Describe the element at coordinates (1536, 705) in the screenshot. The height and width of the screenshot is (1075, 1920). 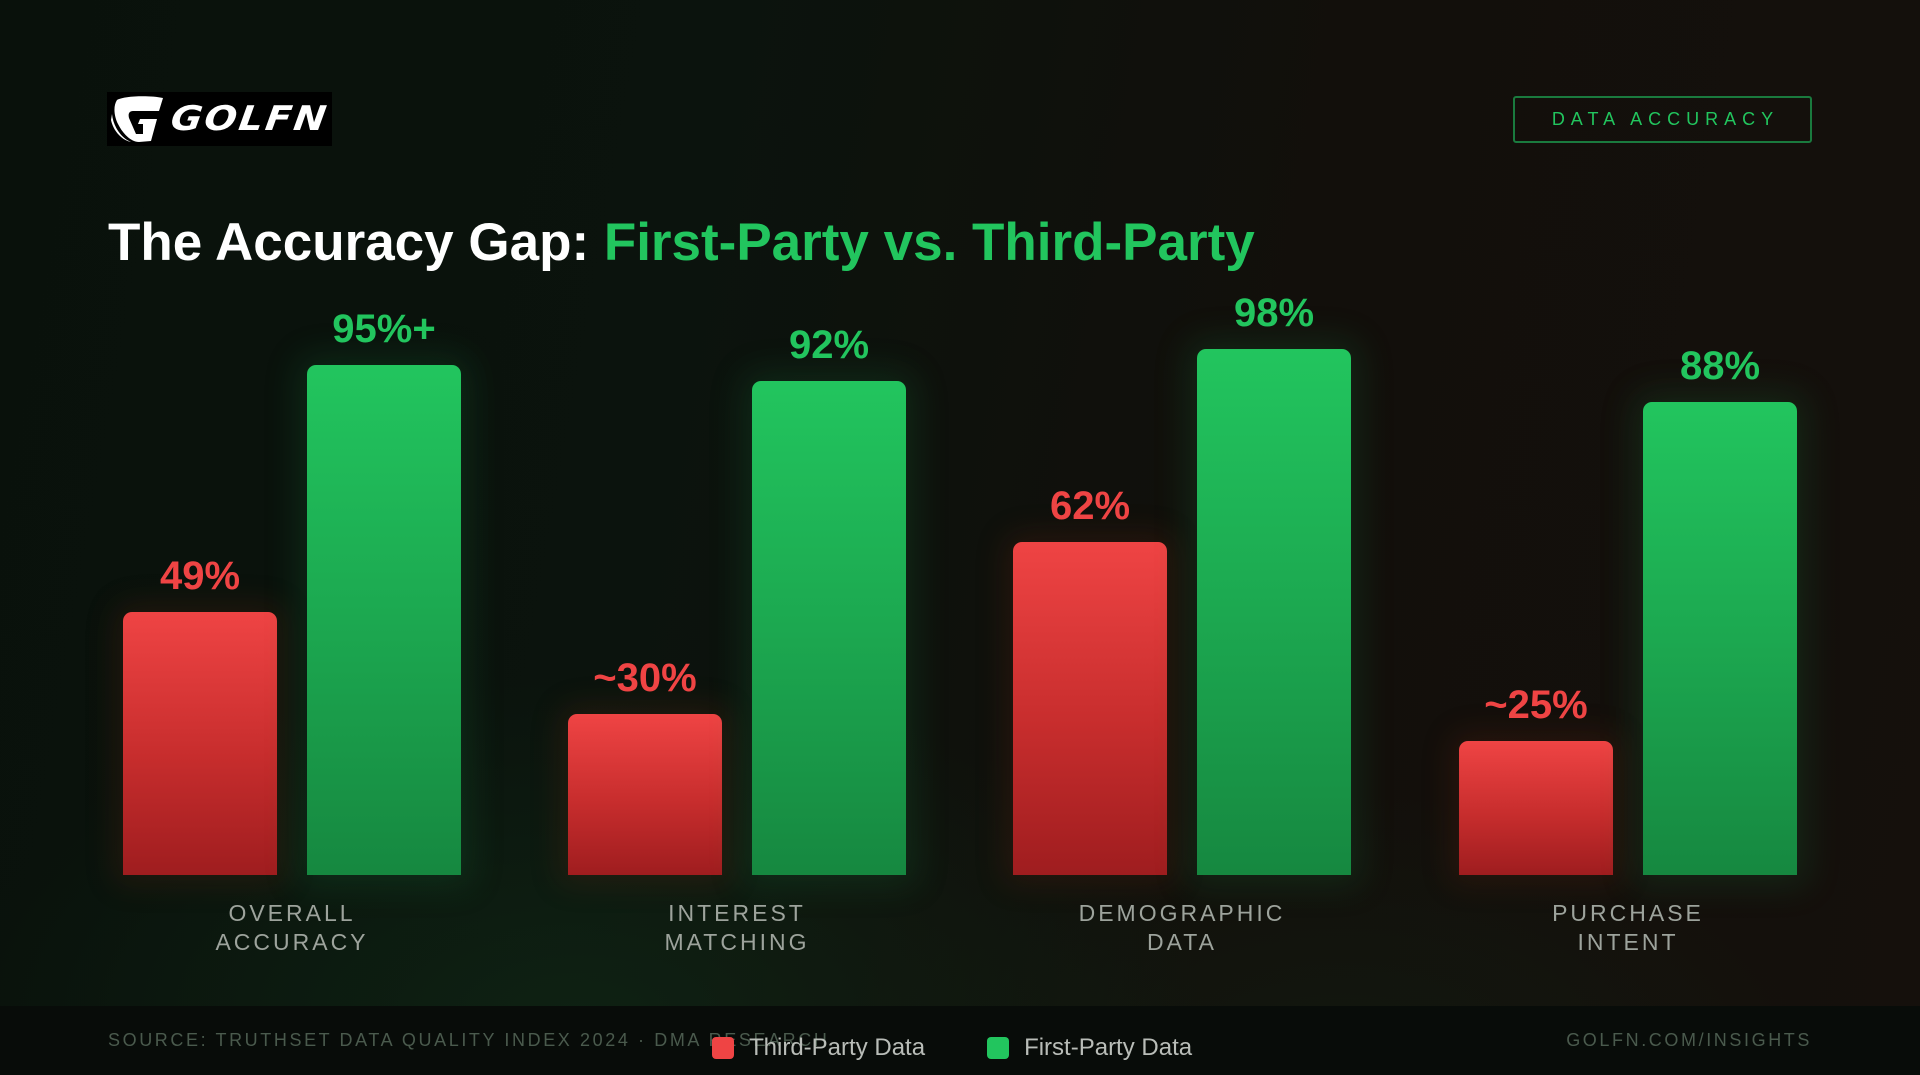
I see `third-party-value-label: ~25%` at that location.